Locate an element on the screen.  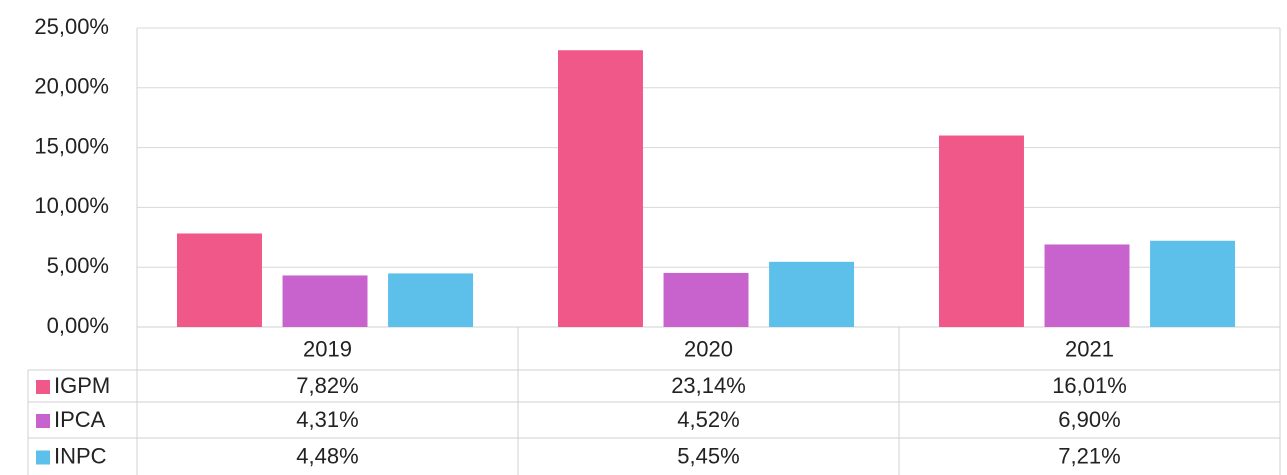
data-label: 6,90% is located at coordinates (1089, 419).